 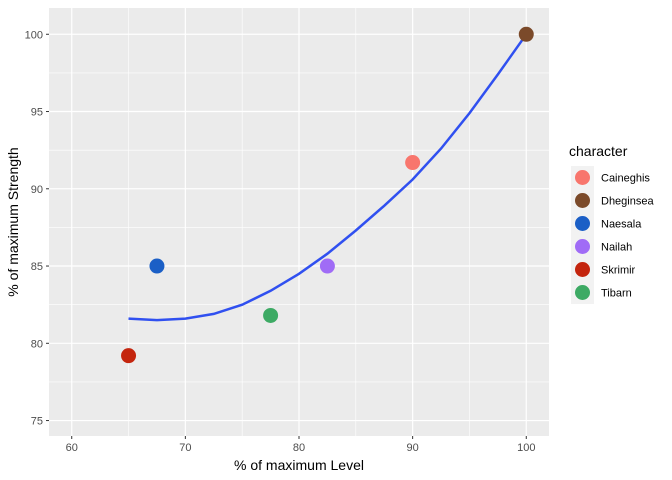 I want to click on legend-swatch-dheginsea, so click(x=582, y=200).